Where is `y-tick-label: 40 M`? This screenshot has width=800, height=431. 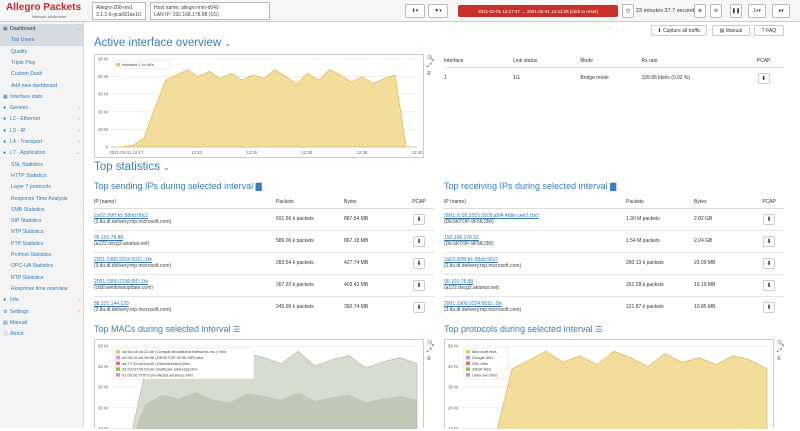 y-tick-label: 40 M is located at coordinates (103, 366).